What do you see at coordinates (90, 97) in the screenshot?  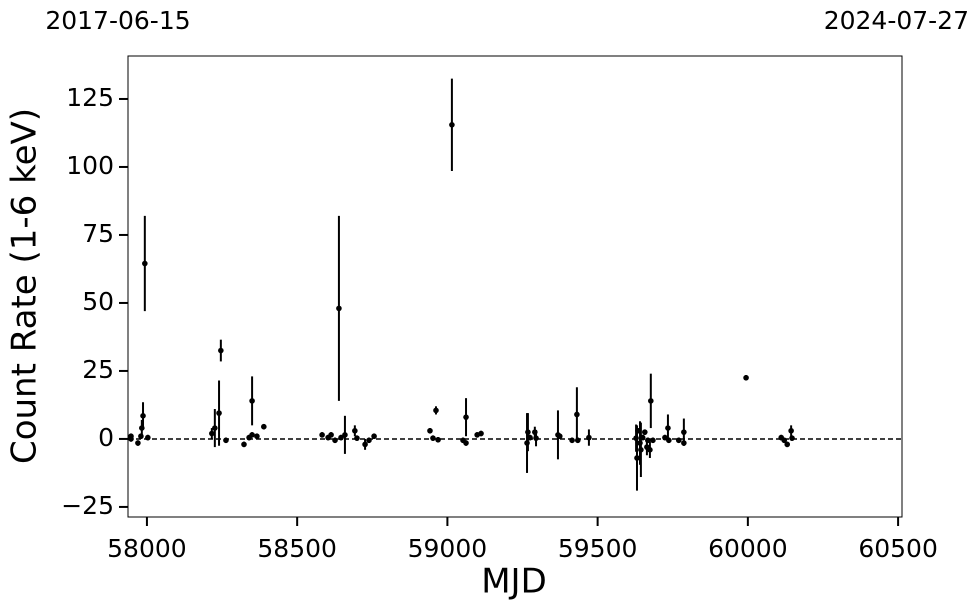 I see `y-tick-label: 125` at bounding box center [90, 97].